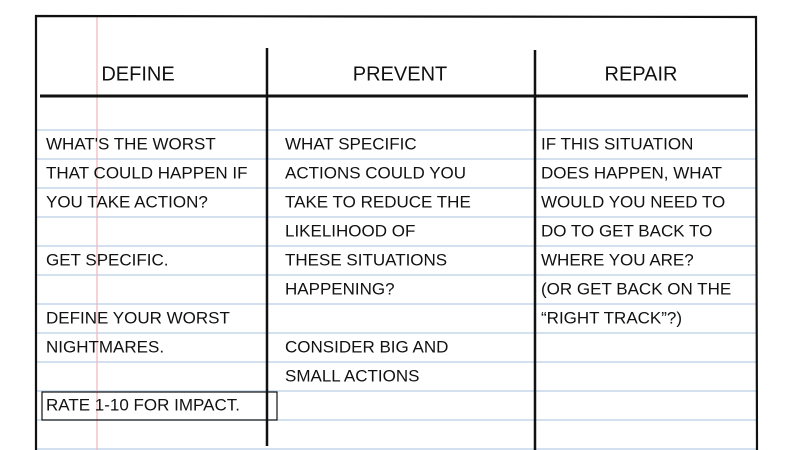 Image resolution: width=800 pixels, height=450 pixels. What do you see at coordinates (143, 404) in the screenshot?
I see `cell-line: RATE 1-10 FOR IMPACT.` at bounding box center [143, 404].